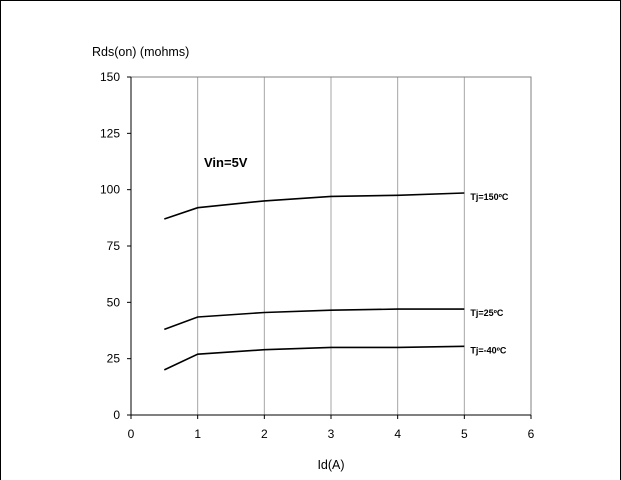 Image resolution: width=621 pixels, height=480 pixels. Describe the element at coordinates (330, 465) in the screenshot. I see `x-axis-label: Id(A)` at that location.